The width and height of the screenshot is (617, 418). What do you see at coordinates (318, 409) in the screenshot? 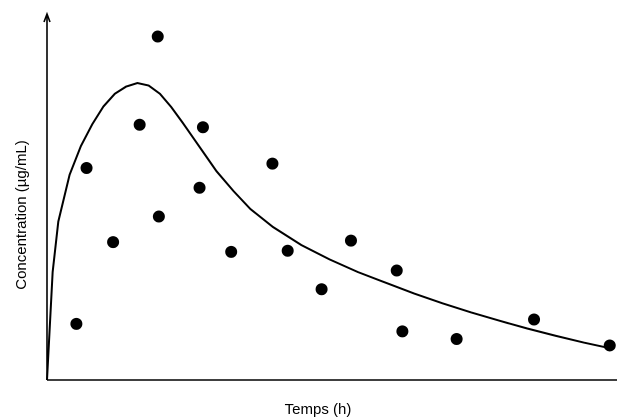
I see `x-axis-label: Temps (h)` at bounding box center [318, 409].